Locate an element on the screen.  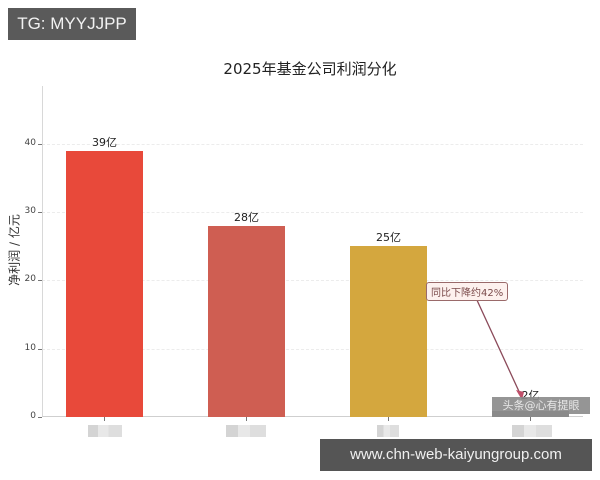
y-tick-10: 10 is located at coordinates (30, 348).